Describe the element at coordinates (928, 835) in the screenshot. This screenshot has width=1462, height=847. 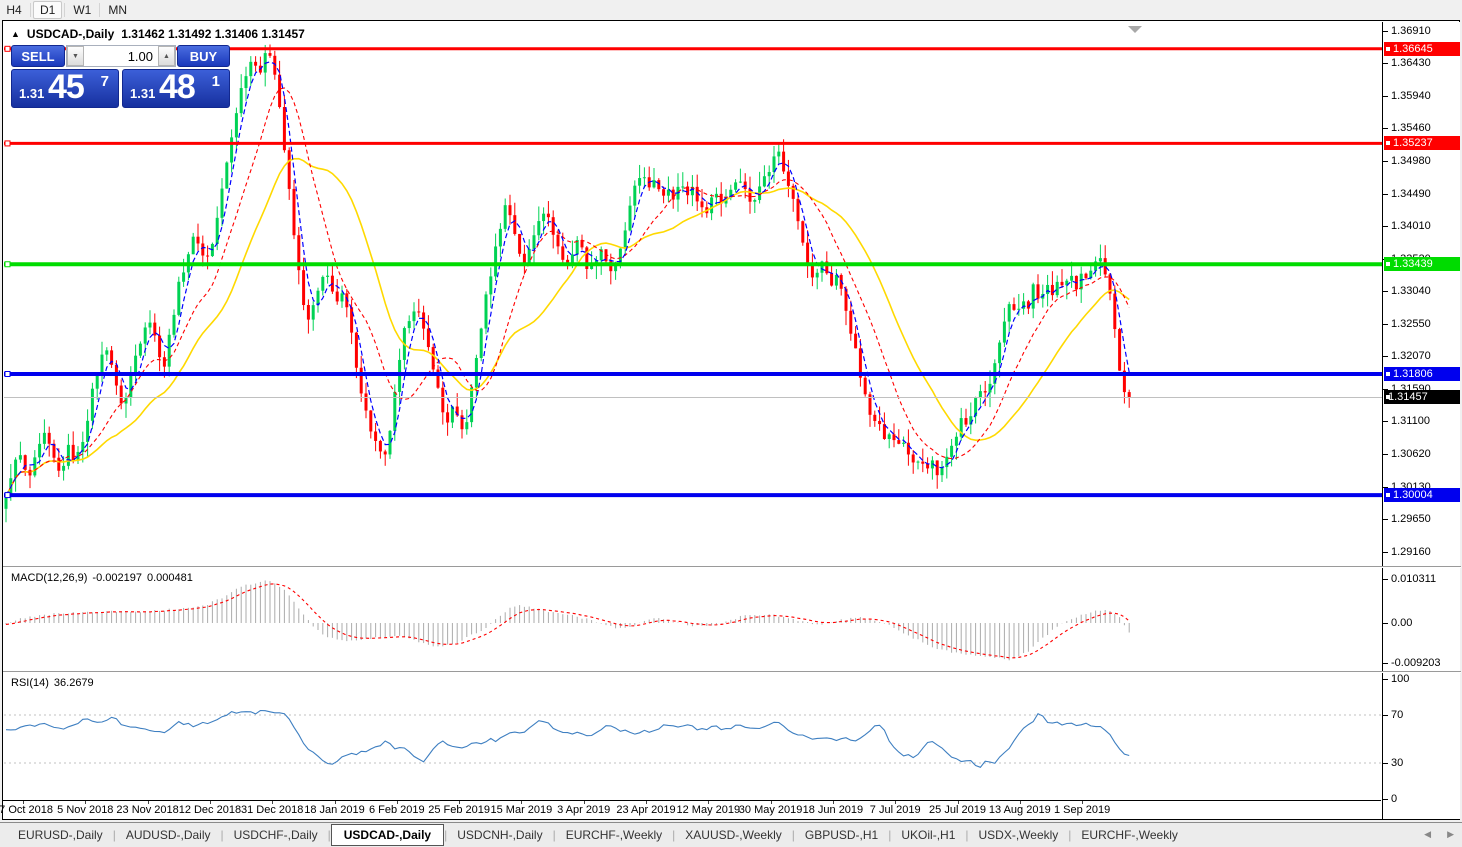
I see `chart-tab-ukoil-h1: UKOil-,H1` at that location.